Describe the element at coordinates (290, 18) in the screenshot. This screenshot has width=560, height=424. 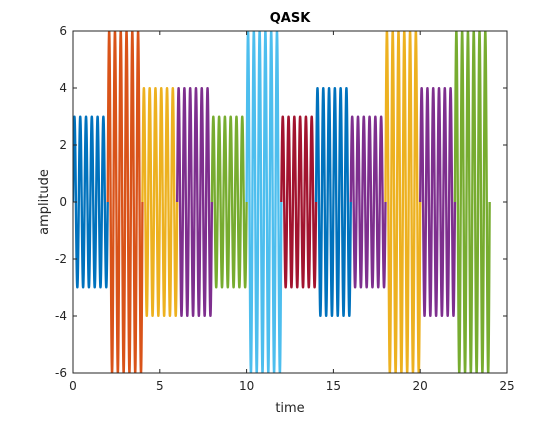
I see `chart-title: QASK` at that location.